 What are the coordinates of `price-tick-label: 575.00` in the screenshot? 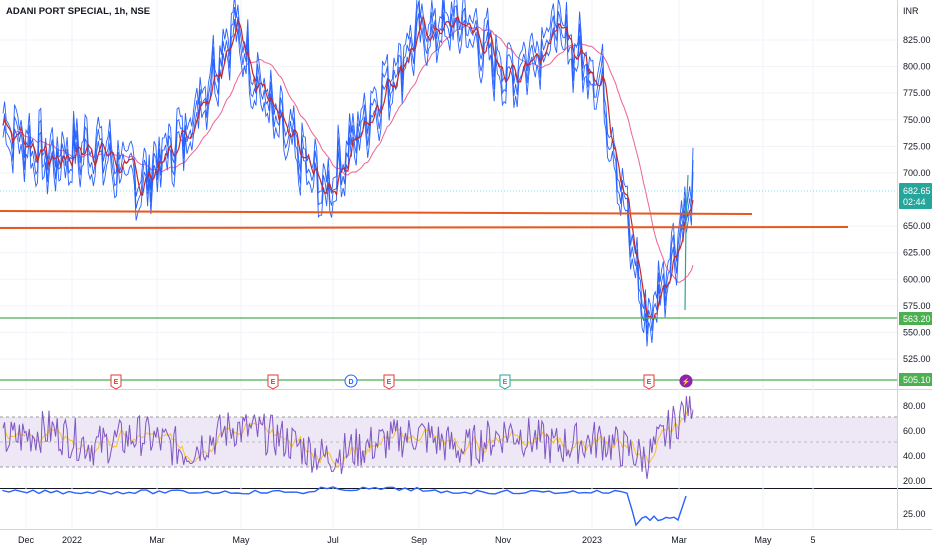 It's located at (917, 306).